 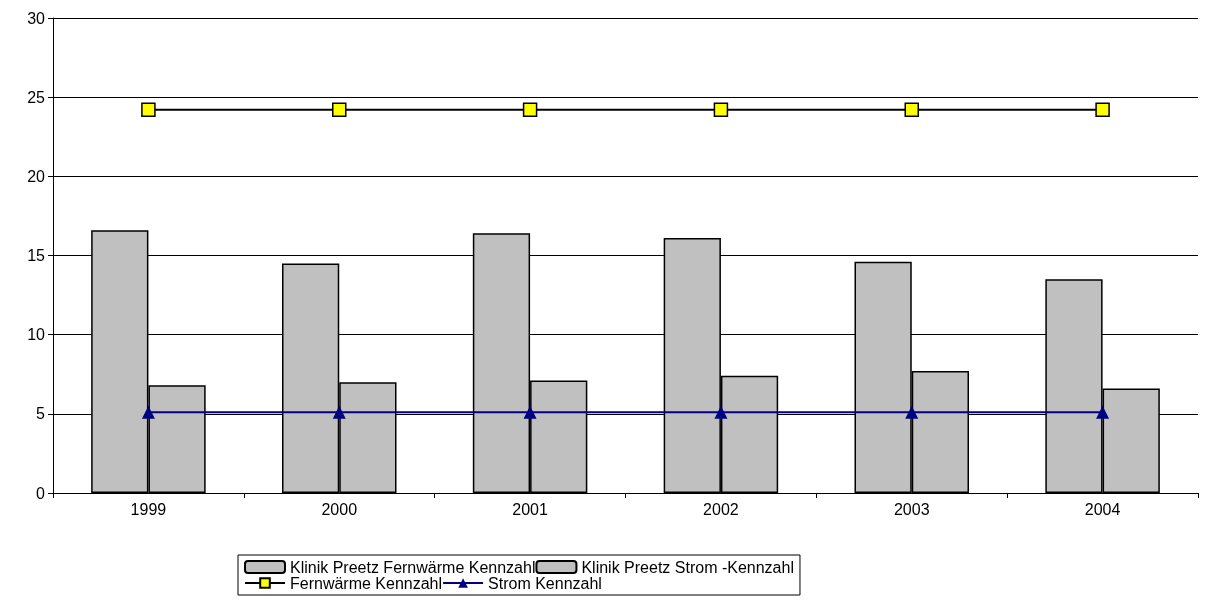 I want to click on y-tick-label: 15, so click(x=36, y=255).